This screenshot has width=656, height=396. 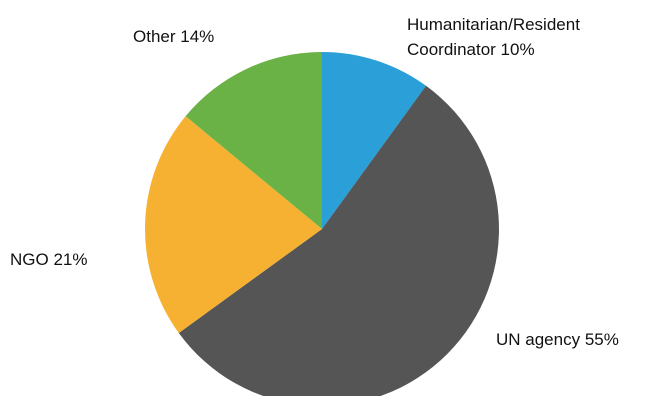 What do you see at coordinates (493, 37) in the screenshot?
I see `slice-label-humanitarian-resident-coordinator: Humanitarian/Resident Coordinator 10%` at bounding box center [493, 37].